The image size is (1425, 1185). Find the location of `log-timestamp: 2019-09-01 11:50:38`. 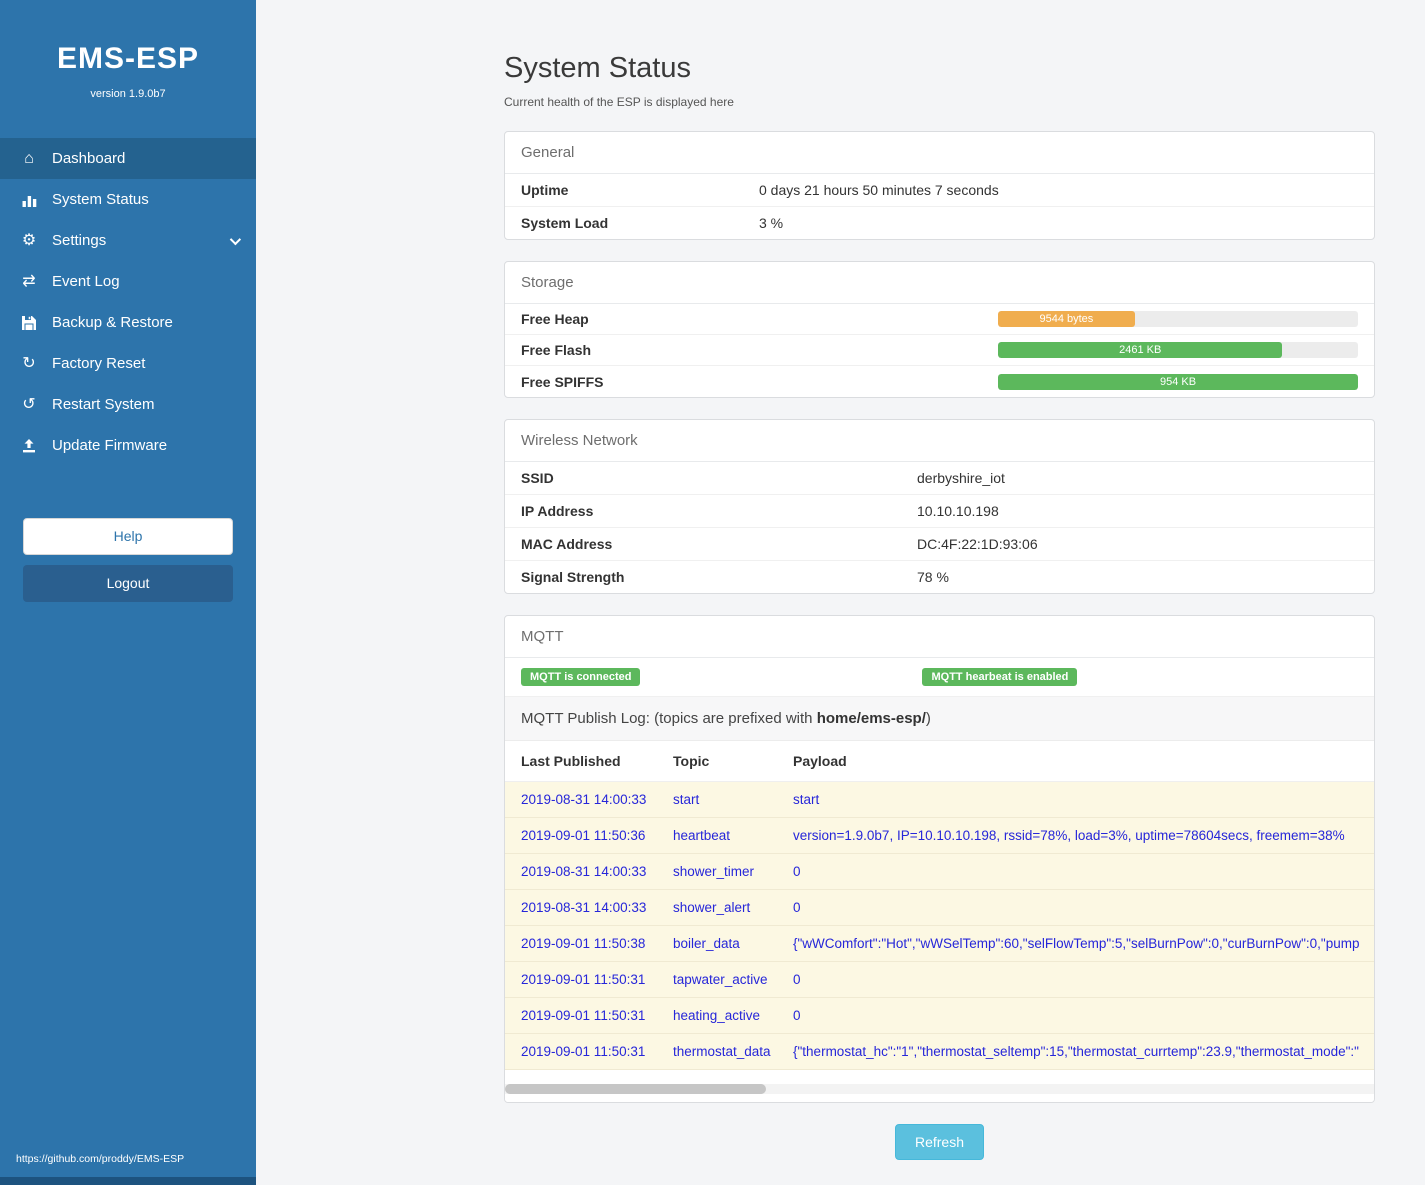

log-timestamp: 2019-09-01 11:50:38 is located at coordinates (585, 943).